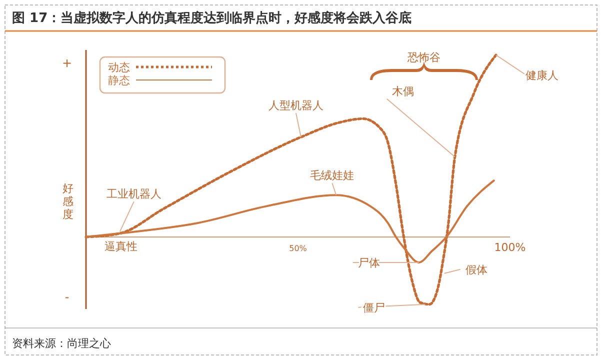 This screenshot has width=602, height=360. Describe the element at coordinates (423, 57) in the screenshot. I see `annotation: 恐怖谷` at that location.